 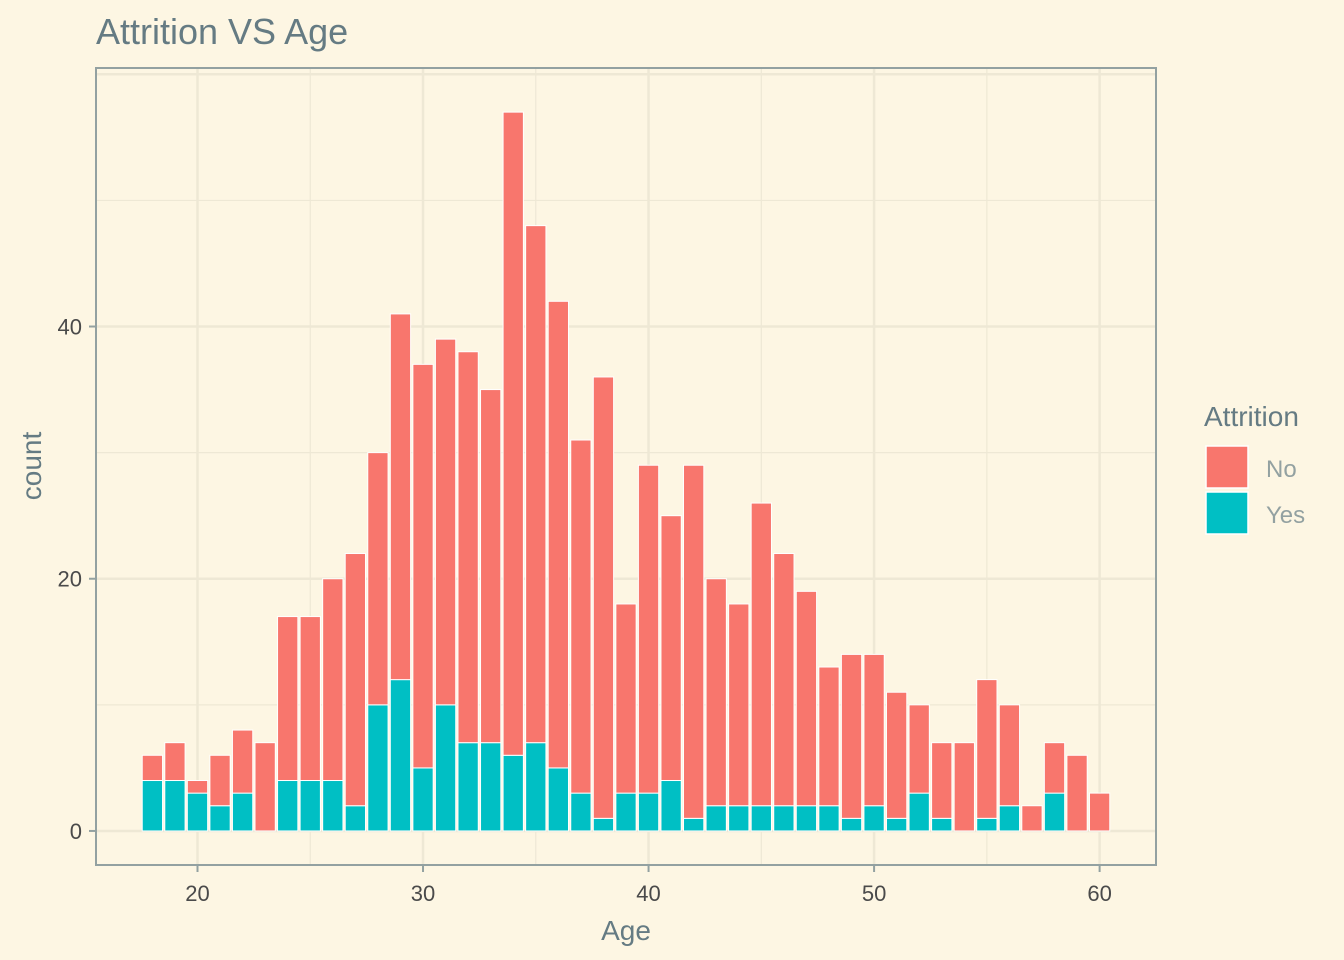 I want to click on legend-label-yes: Yes, so click(x=1285, y=515).